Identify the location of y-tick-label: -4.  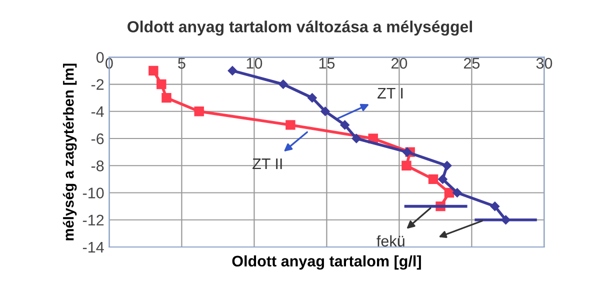
(97, 111).